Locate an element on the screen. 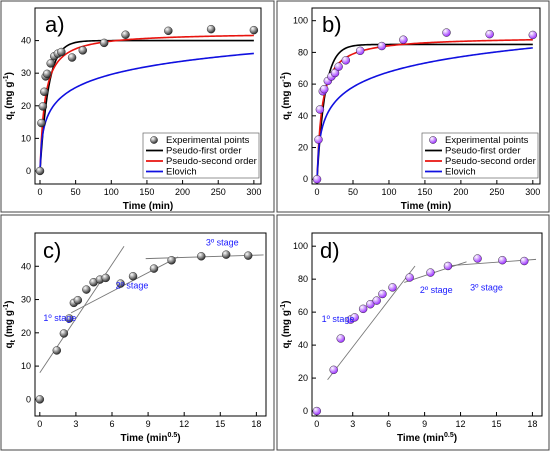 This screenshot has width=550, height=451. x-tick-label: 200 is located at coordinates (460, 192).